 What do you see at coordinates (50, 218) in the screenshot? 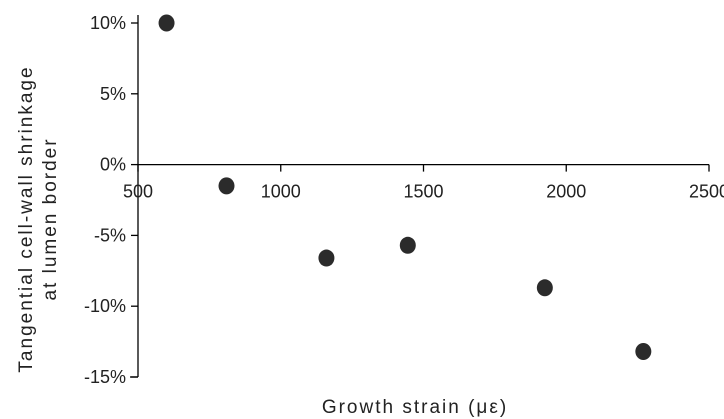
I see `y-axis-title-line-2: at lumen border` at bounding box center [50, 218].